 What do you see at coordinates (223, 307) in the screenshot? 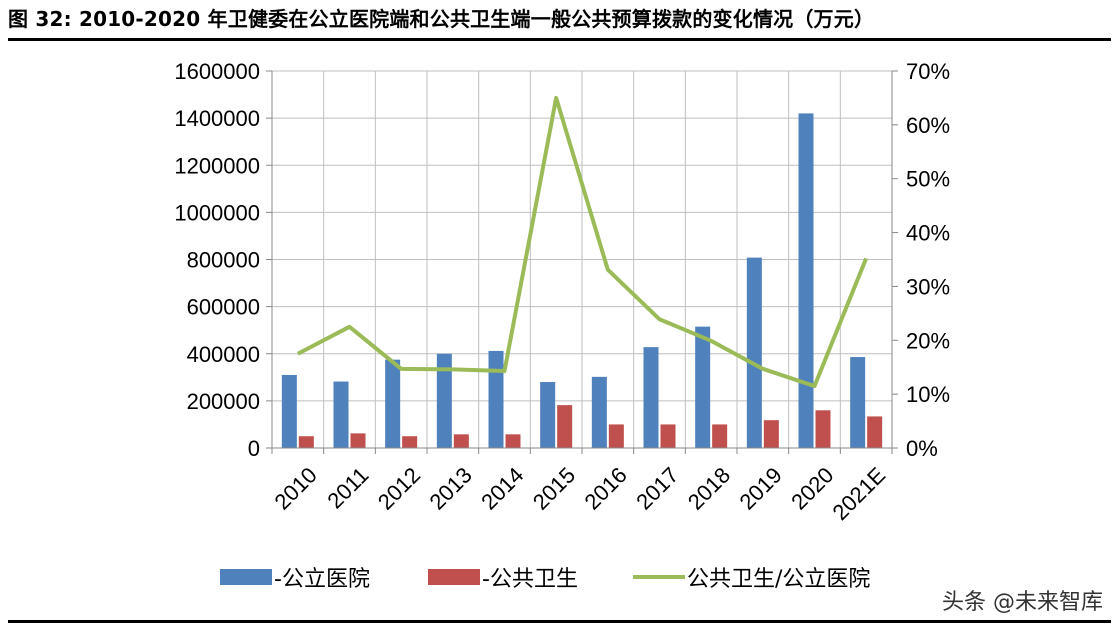
I see `y-tick-label: 600000` at bounding box center [223, 307].